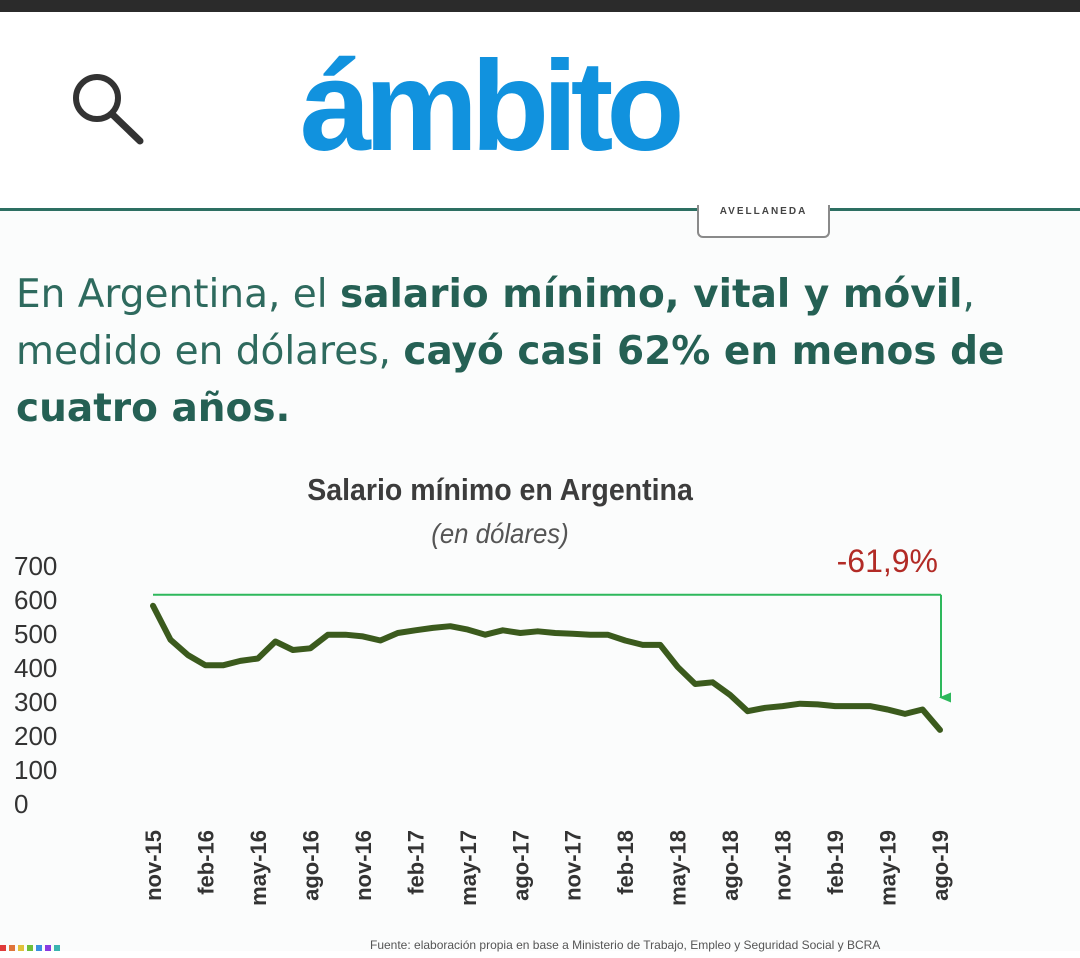  I want to click on search-button, so click(107, 109).